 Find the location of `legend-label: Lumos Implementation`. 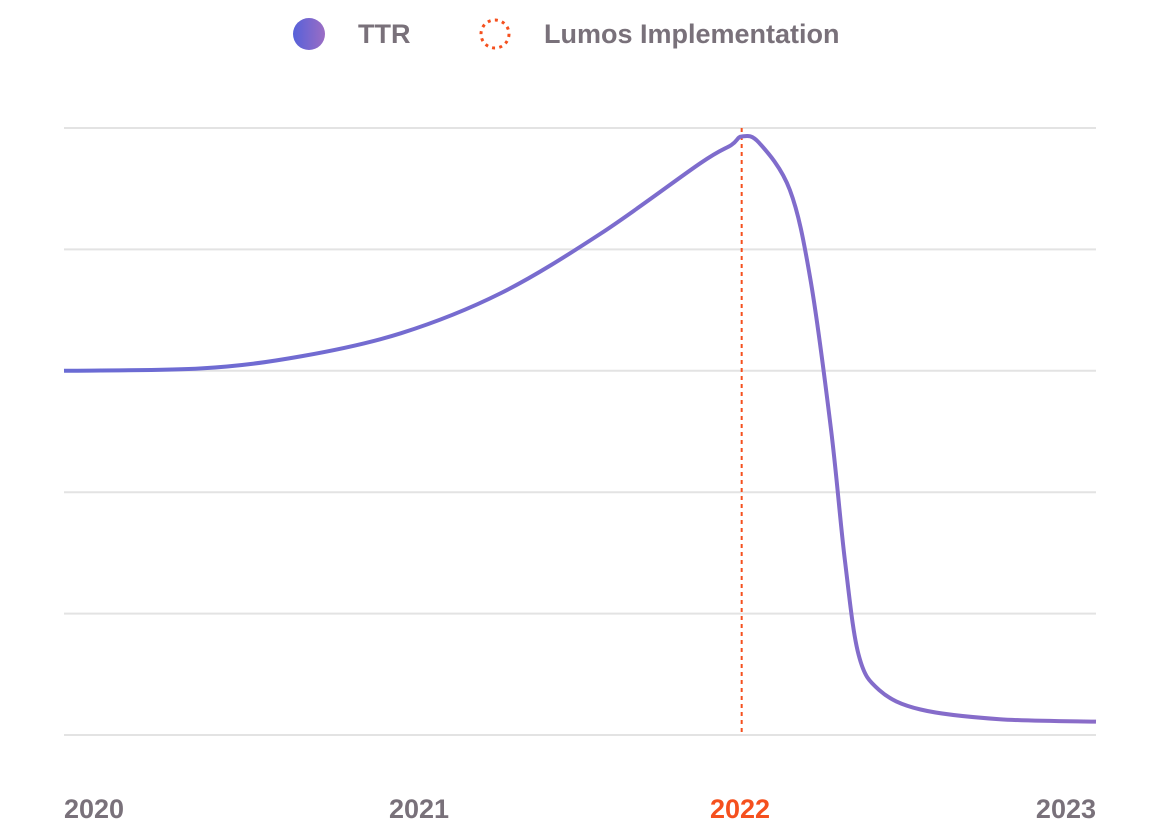

legend-label: Lumos Implementation is located at coordinates (692, 33).